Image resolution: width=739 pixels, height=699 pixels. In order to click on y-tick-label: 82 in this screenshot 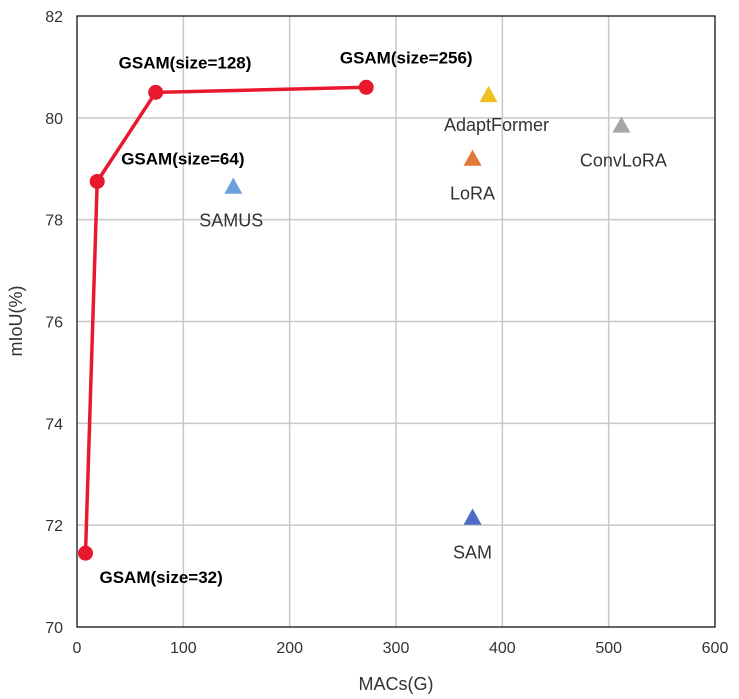, I will do `click(54, 17)`.